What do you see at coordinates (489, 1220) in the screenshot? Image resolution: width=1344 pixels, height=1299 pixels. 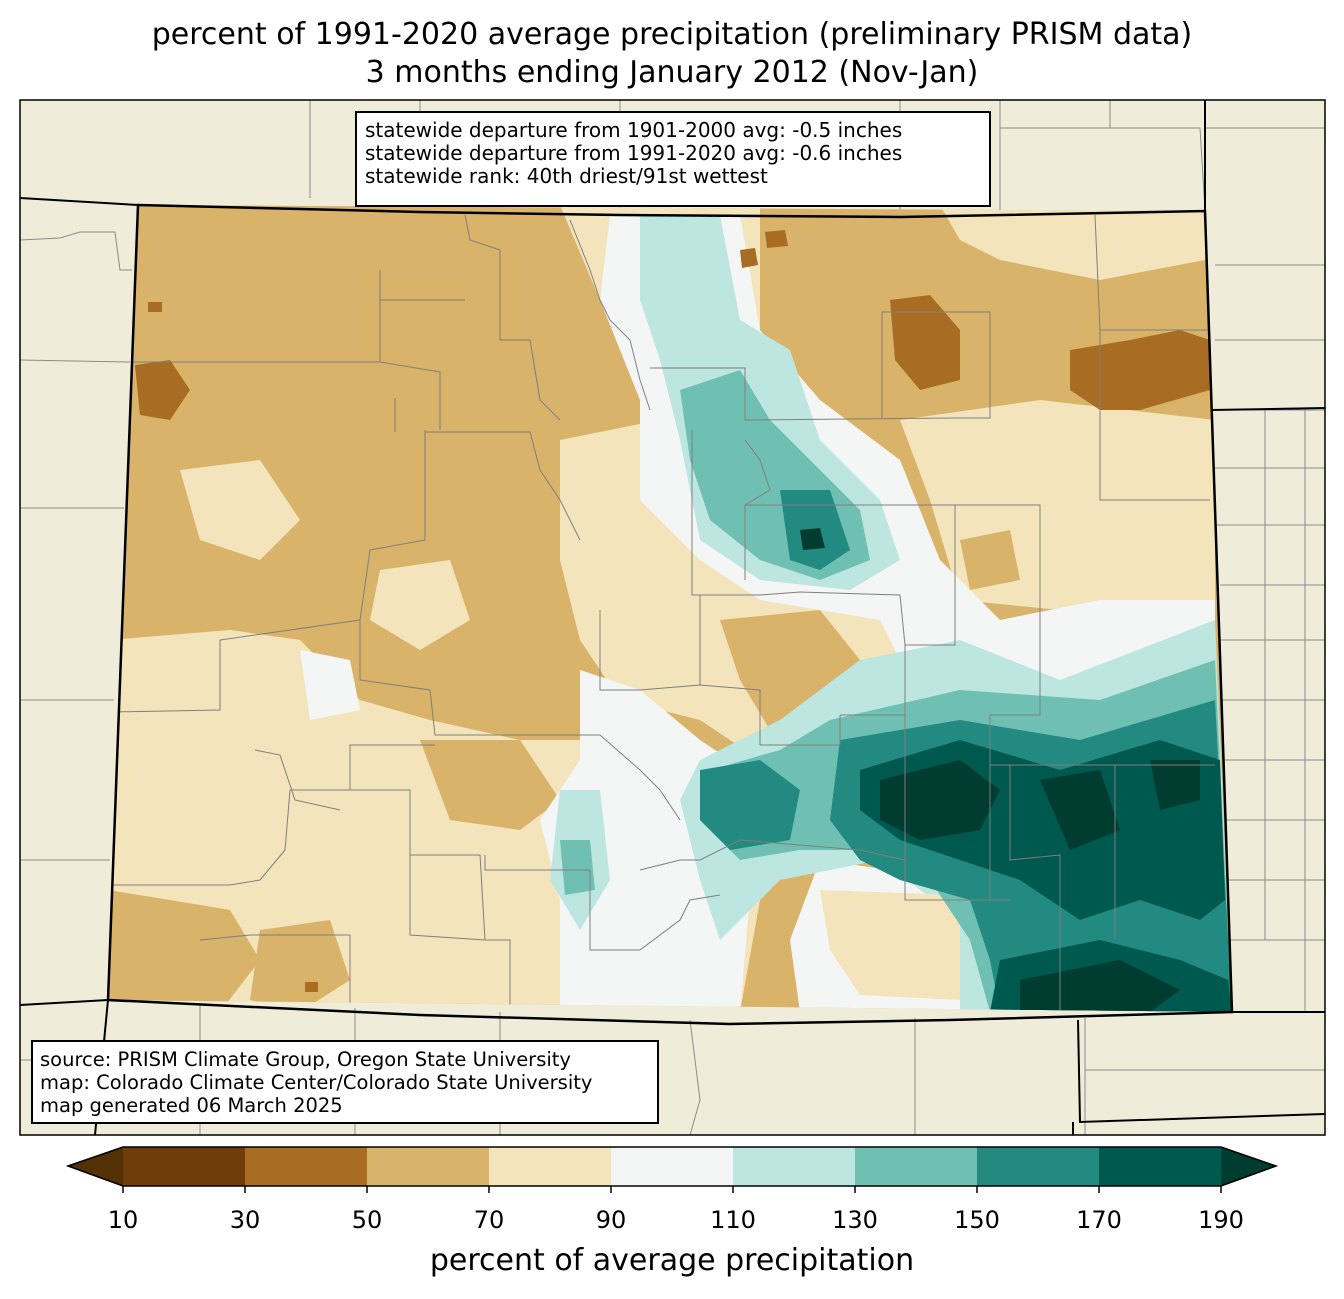 I see `colorbar-tick-label: 70` at bounding box center [489, 1220].